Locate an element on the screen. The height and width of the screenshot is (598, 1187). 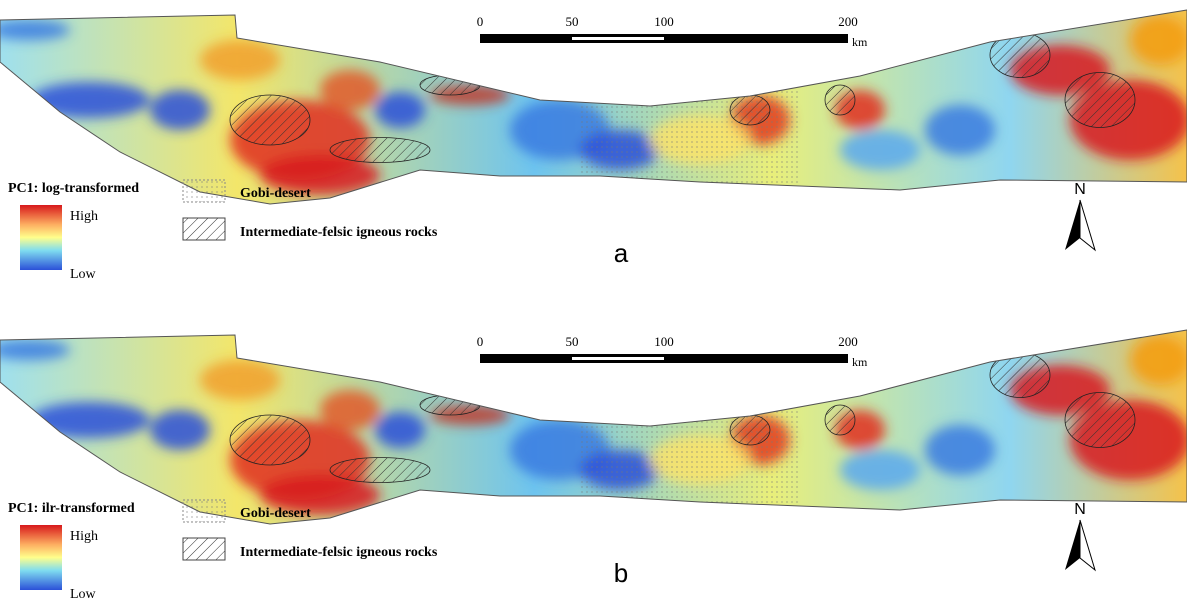
legend-title: PC1: log-transformed is located at coordinates (73, 188).